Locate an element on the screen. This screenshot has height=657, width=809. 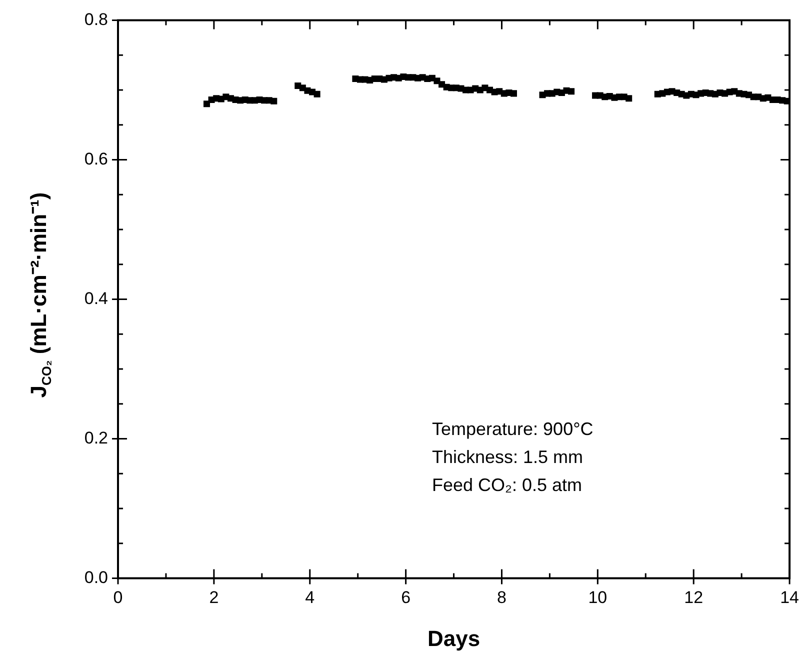
x-tick-label: 14 is located at coordinates (790, 598).